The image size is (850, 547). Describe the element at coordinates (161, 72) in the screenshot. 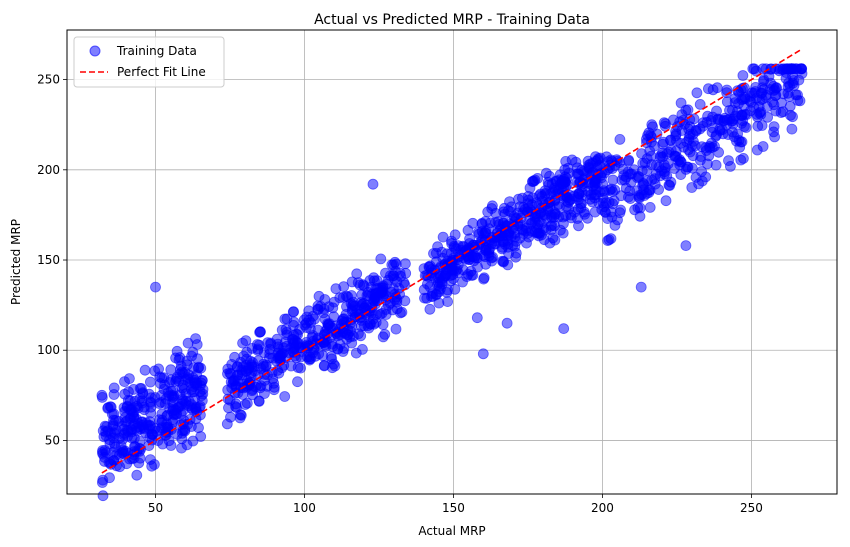

I see `legend-label-perfect-fit-line: Perfect Fit Line` at that location.